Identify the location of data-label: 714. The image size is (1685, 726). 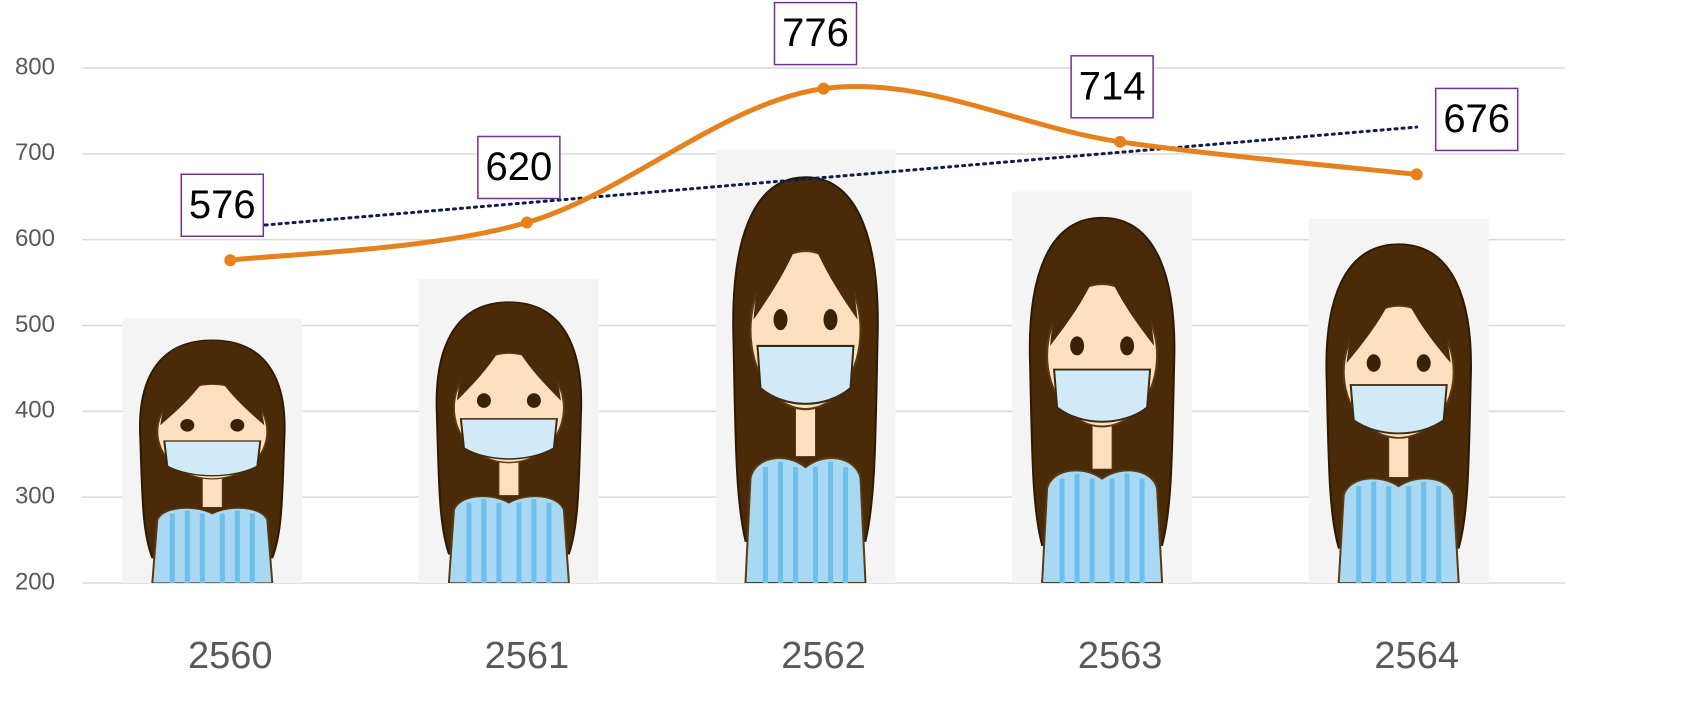
(1112, 86).